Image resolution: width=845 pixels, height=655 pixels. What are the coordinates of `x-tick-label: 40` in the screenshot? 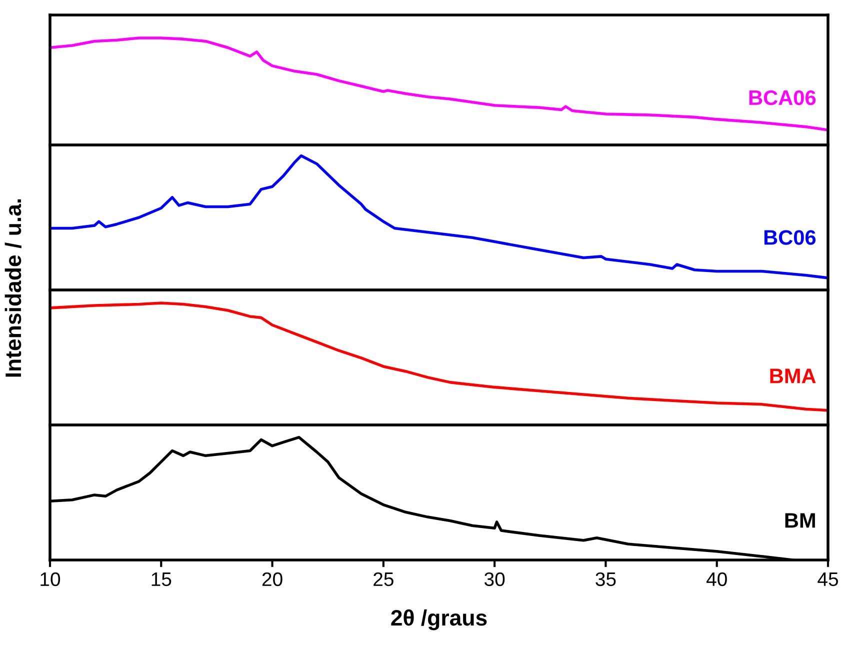 It's located at (716, 579).